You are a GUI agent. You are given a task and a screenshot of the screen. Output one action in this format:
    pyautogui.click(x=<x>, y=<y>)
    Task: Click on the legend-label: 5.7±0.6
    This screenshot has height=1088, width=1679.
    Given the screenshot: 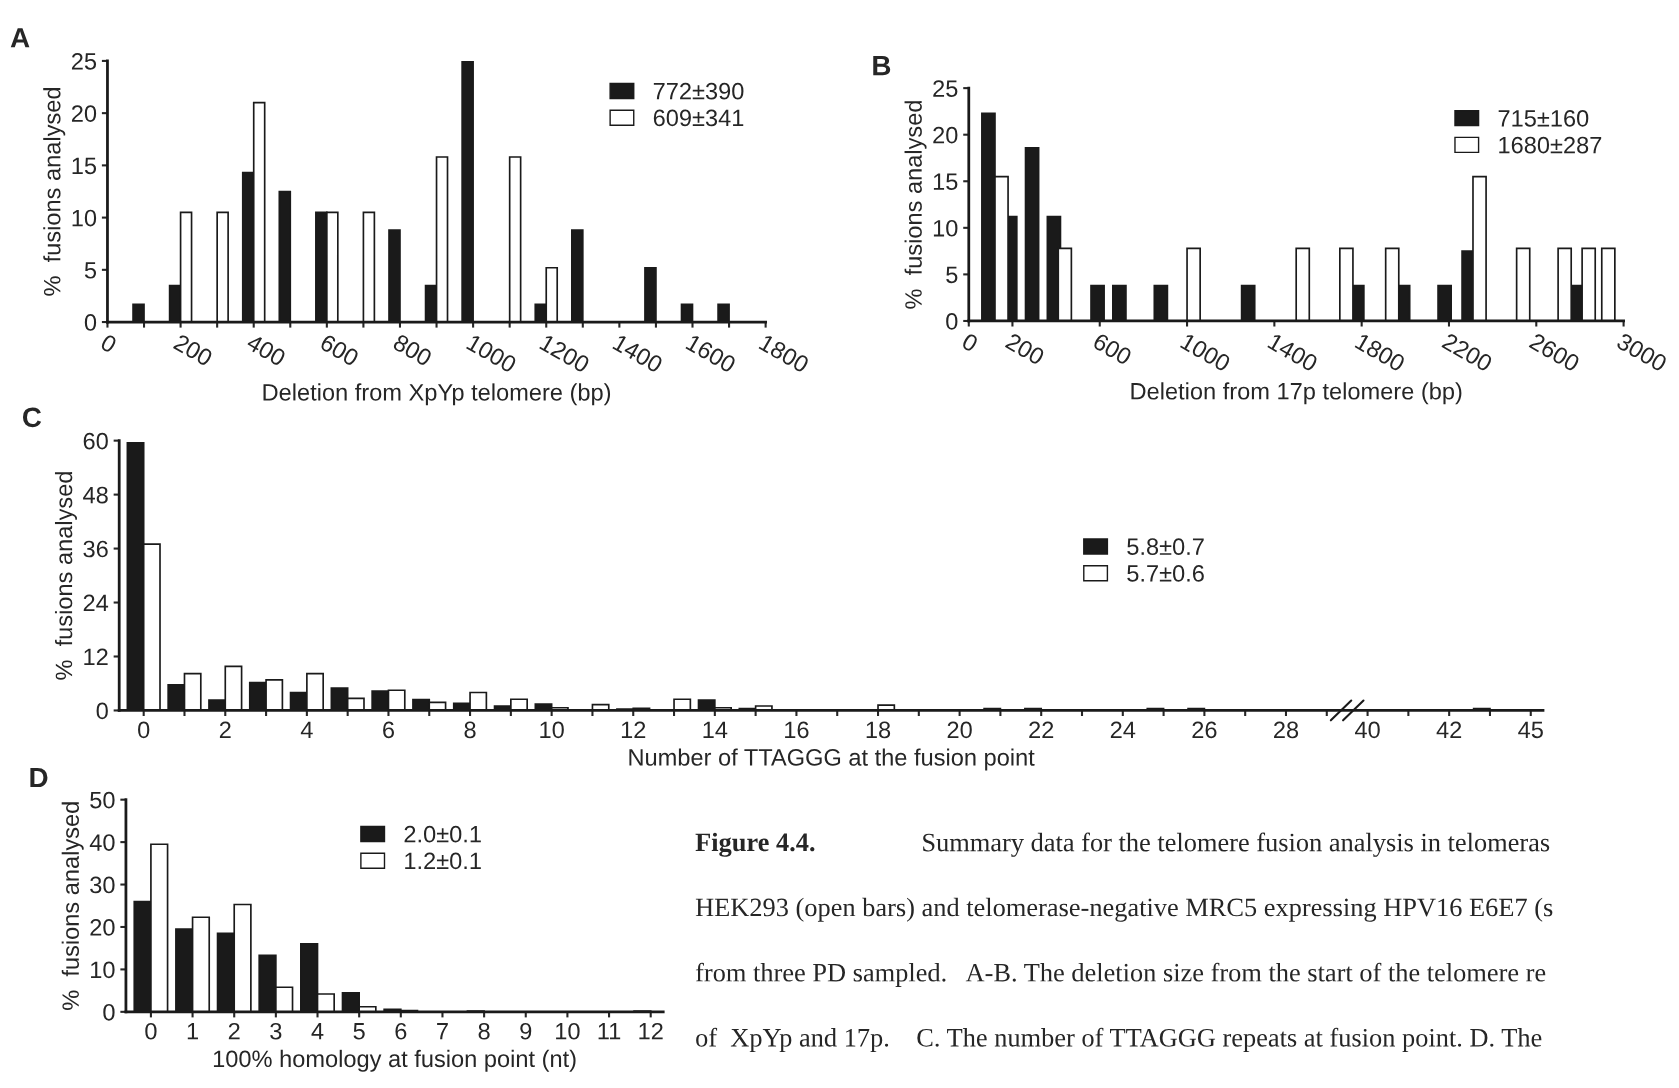 What is the action you would take?
    pyautogui.click(x=1165, y=573)
    